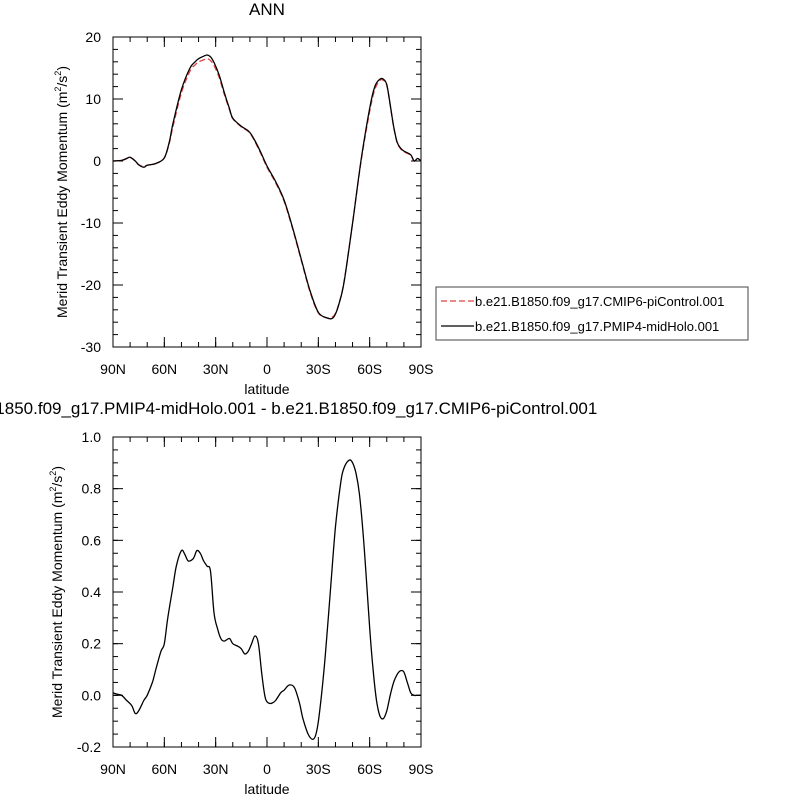 The height and width of the screenshot is (800, 800). Describe the element at coordinates (93, 99) in the screenshot. I see `y-tick-label: 10` at that location.